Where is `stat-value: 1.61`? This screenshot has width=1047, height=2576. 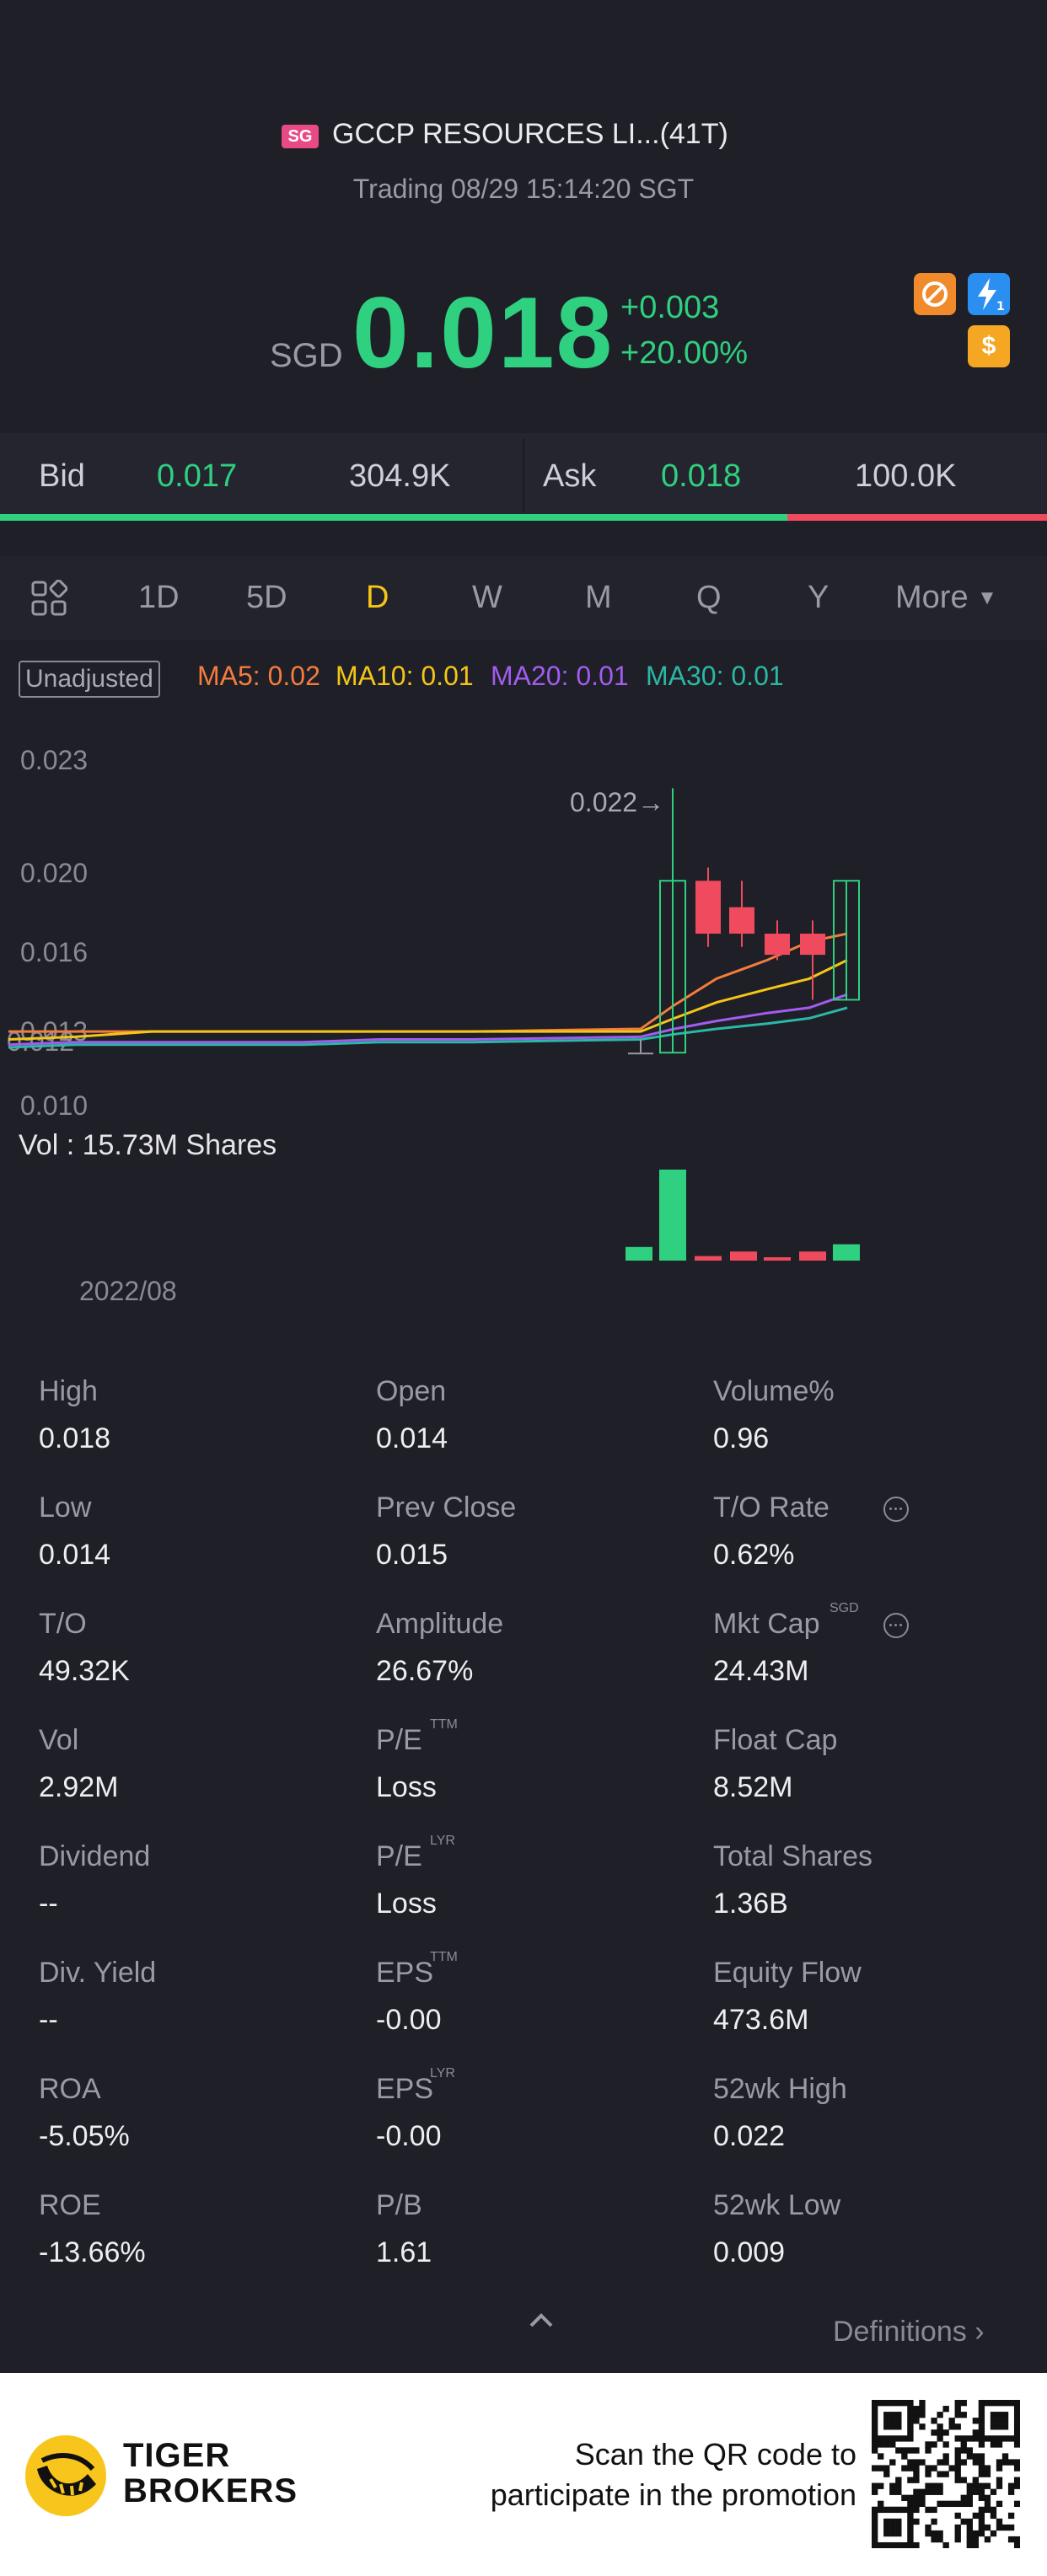 stat-value: 1.61 is located at coordinates (404, 2252).